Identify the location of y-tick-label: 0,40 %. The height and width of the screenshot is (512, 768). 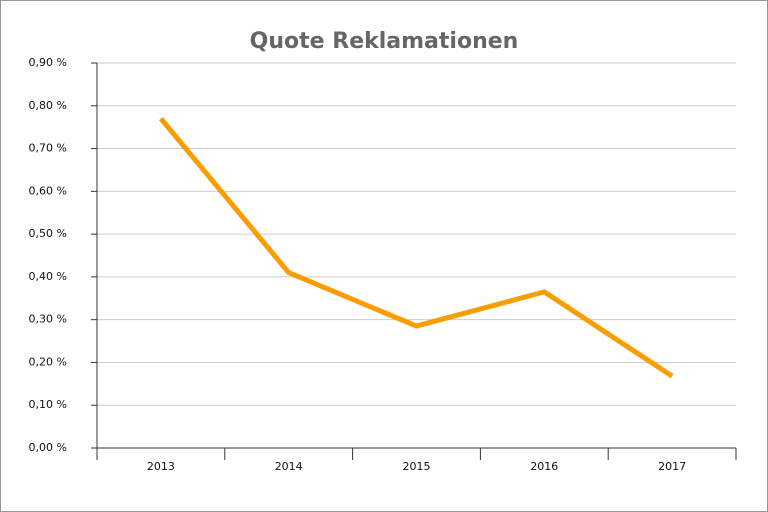
(48, 276).